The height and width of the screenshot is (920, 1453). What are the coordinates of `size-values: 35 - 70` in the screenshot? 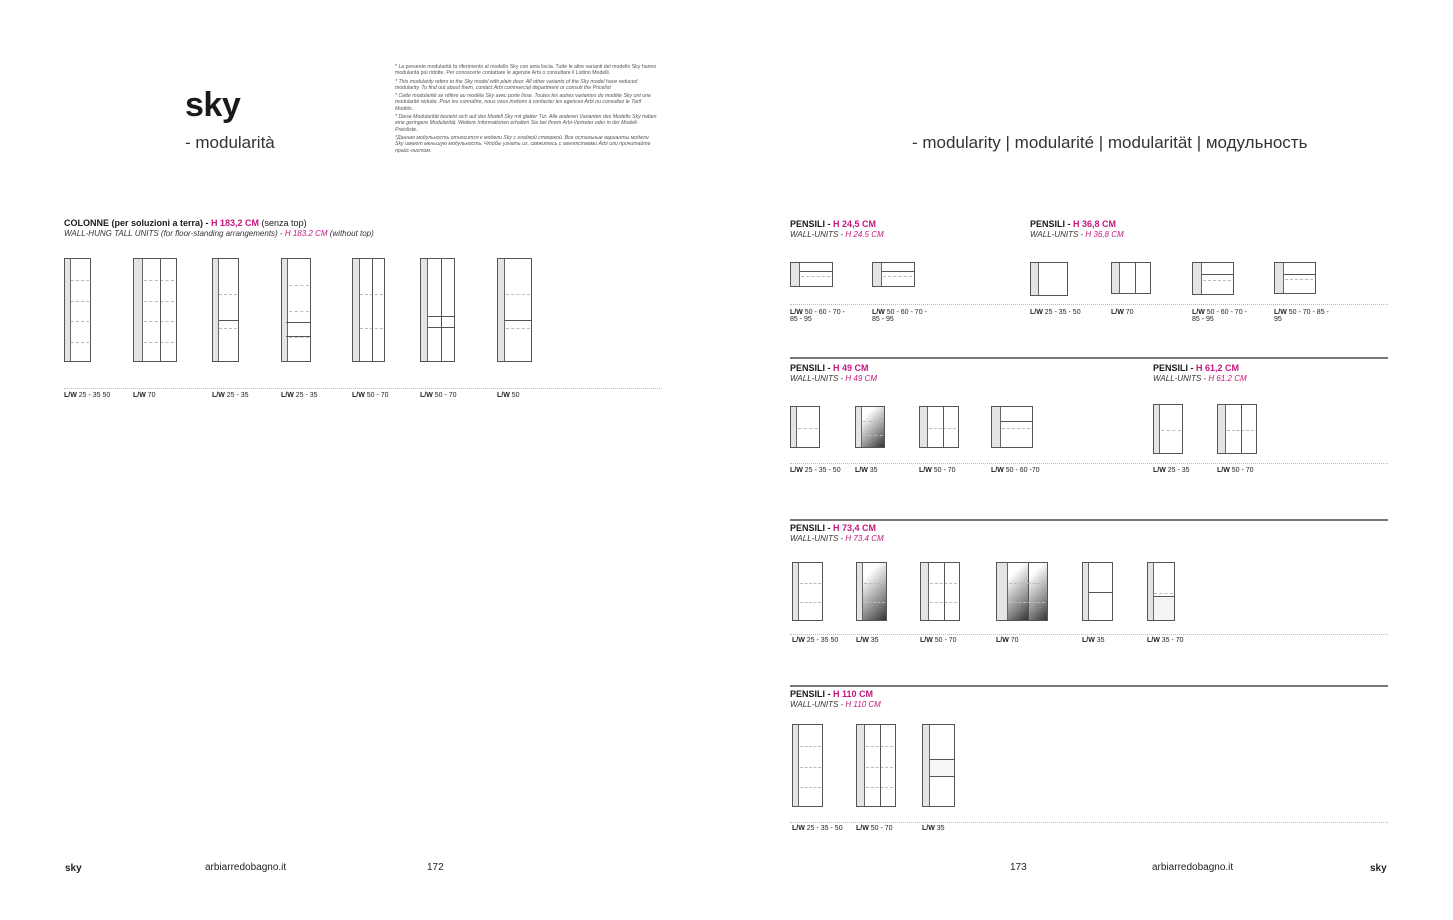 It's located at (1172, 640).